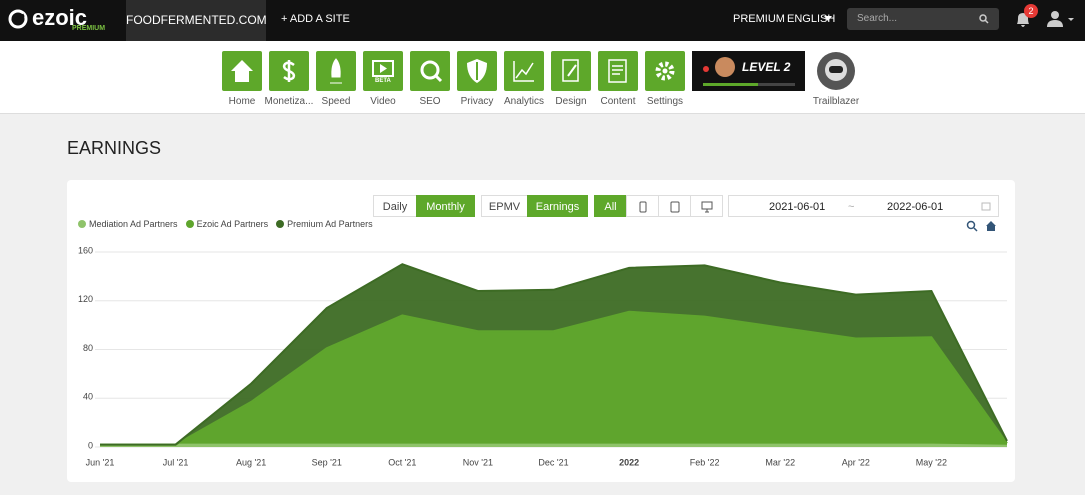 The image size is (1085, 495). What do you see at coordinates (402, 462) in the screenshot?
I see `x-tick-label: Oct '21` at bounding box center [402, 462].